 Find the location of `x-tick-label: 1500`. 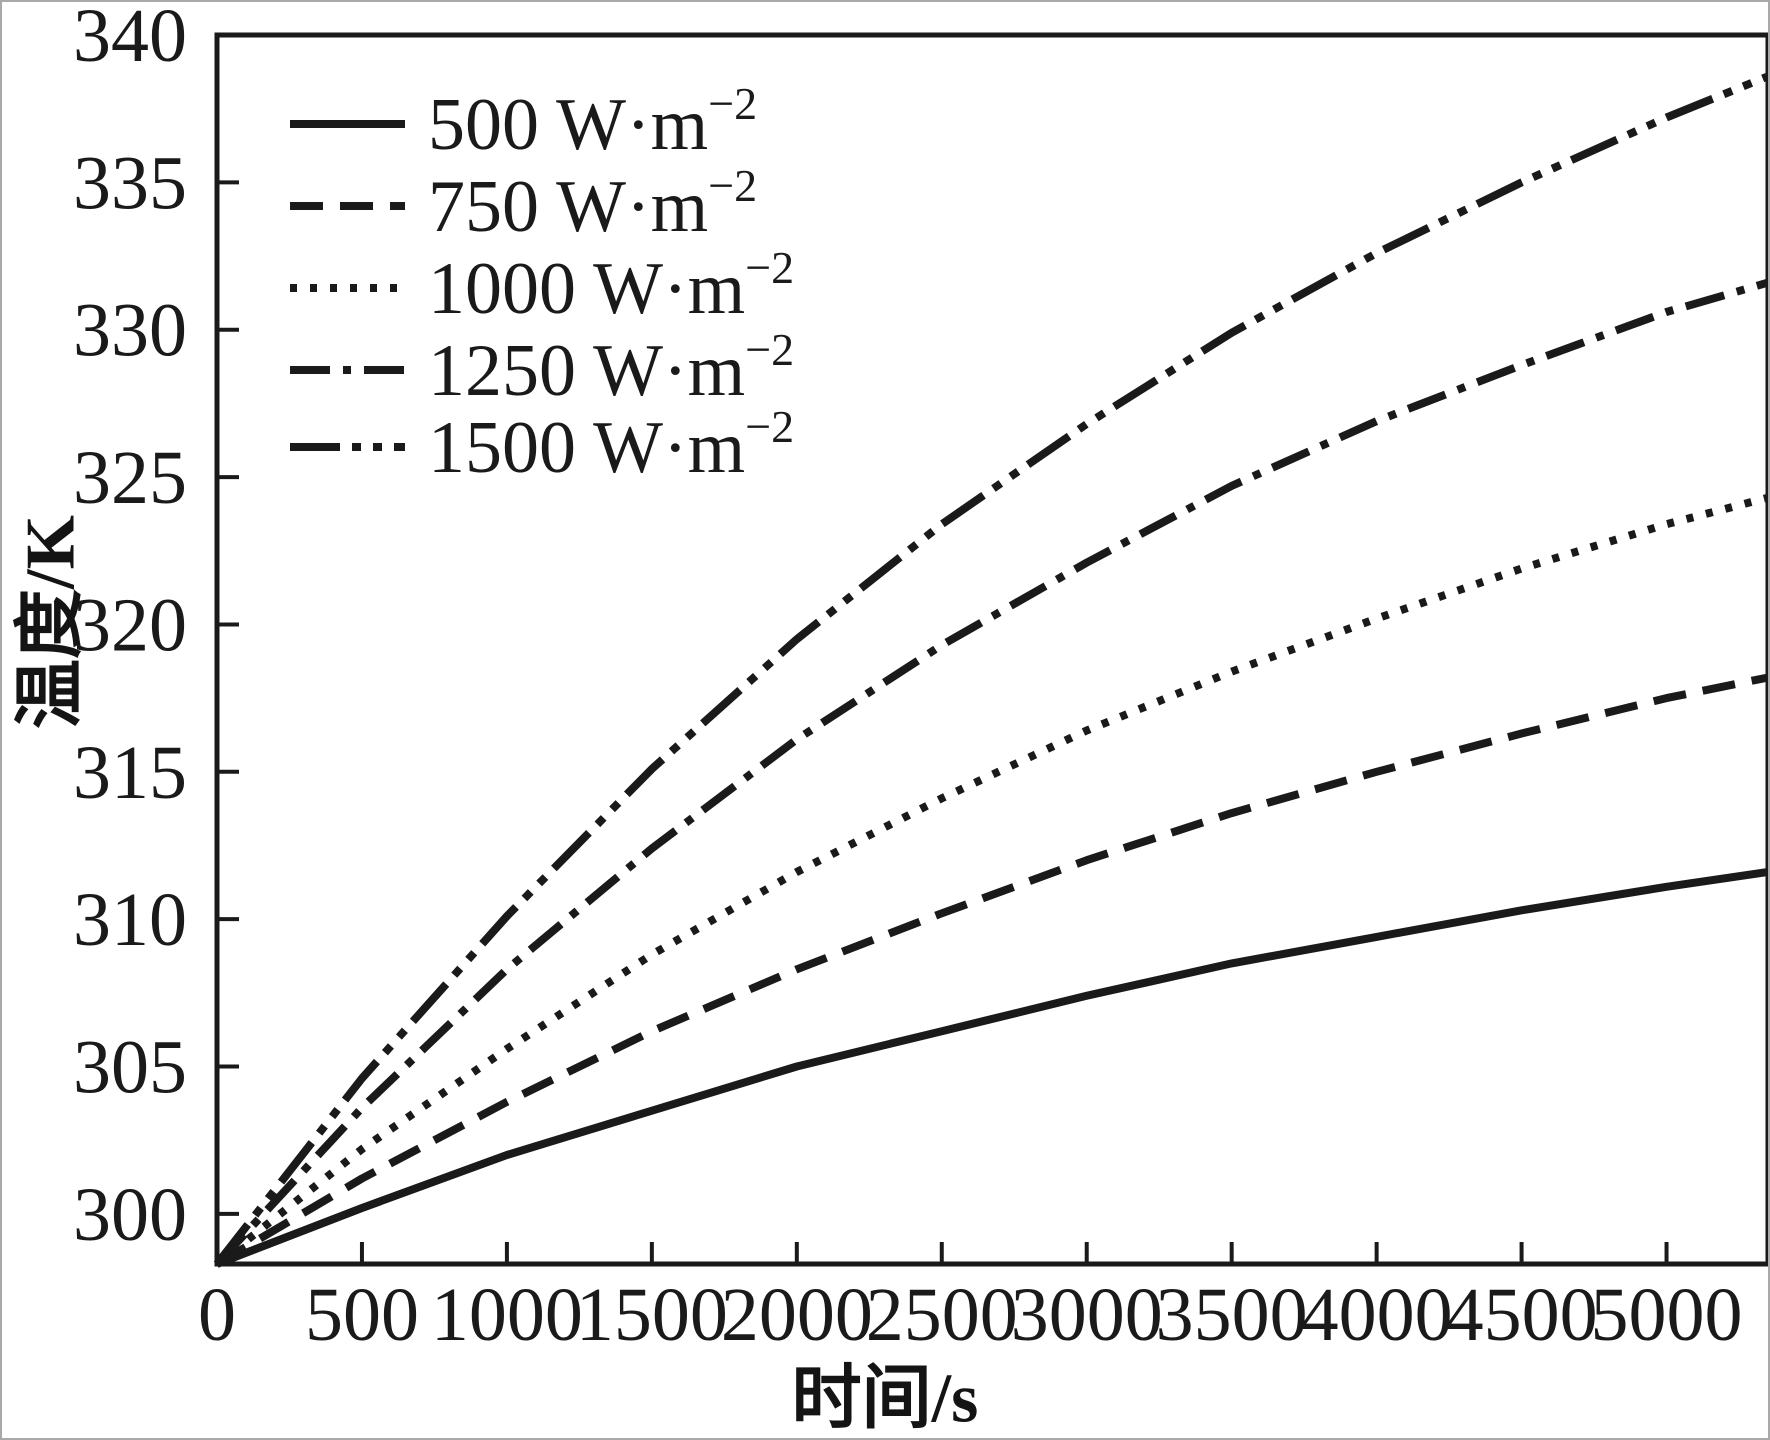

x-tick-label: 1500 is located at coordinates (652, 1315).